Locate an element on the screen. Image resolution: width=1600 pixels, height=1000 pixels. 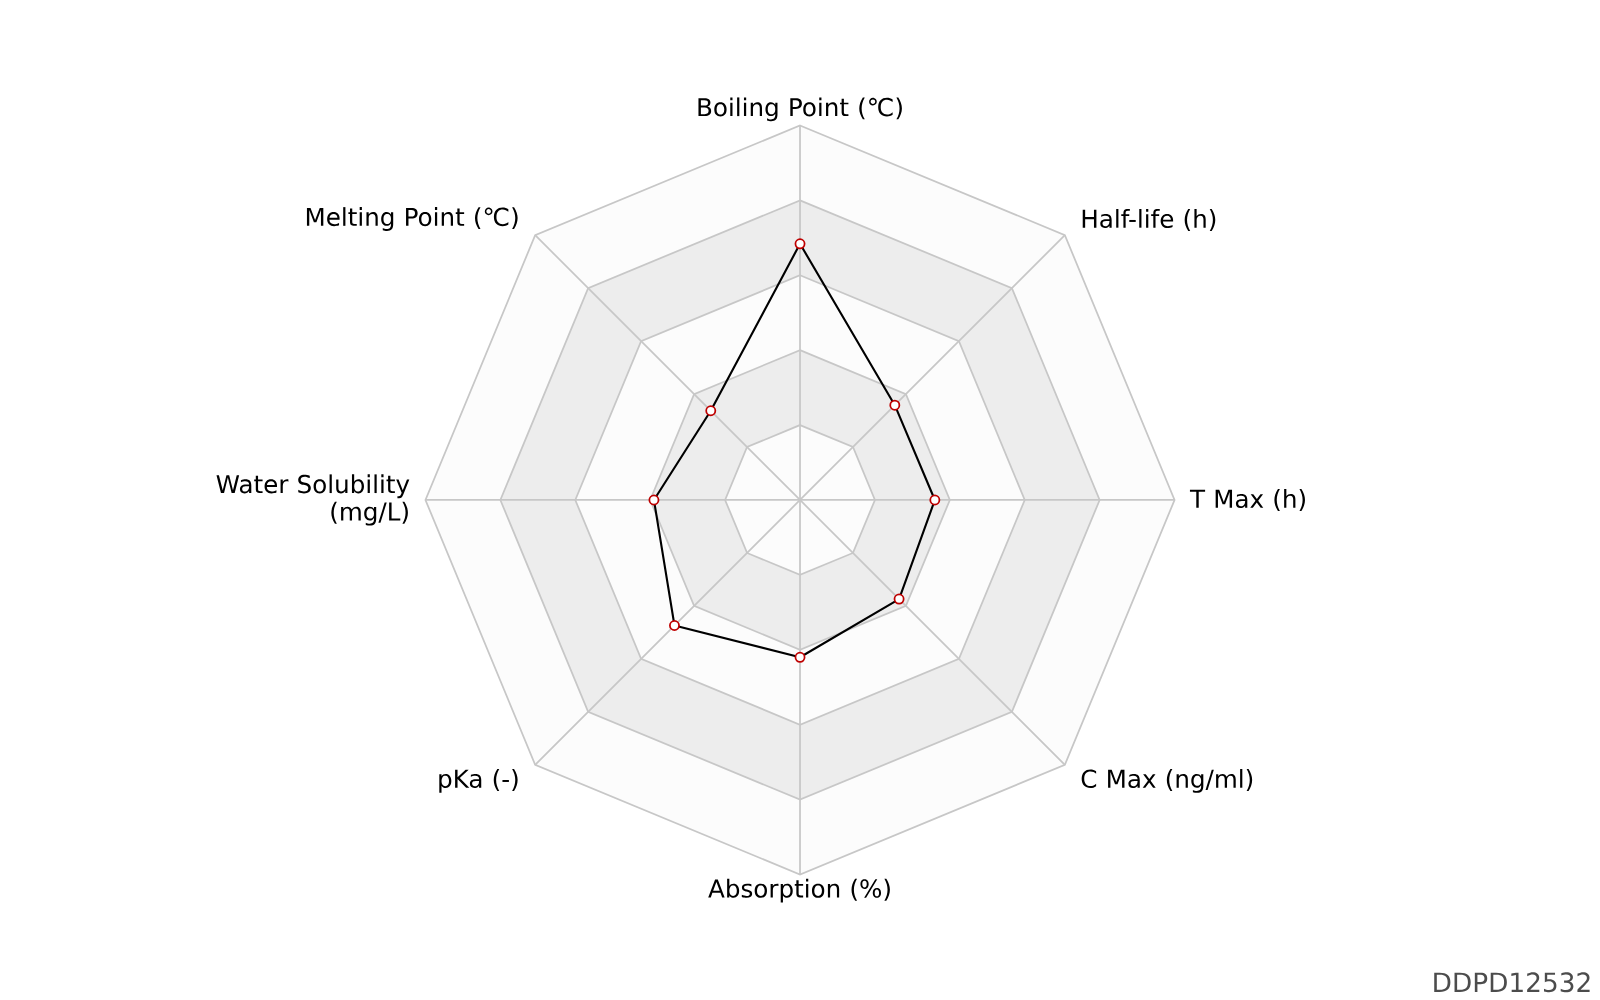
spoke-label: Melting Point (℃) is located at coordinates (412, 219).